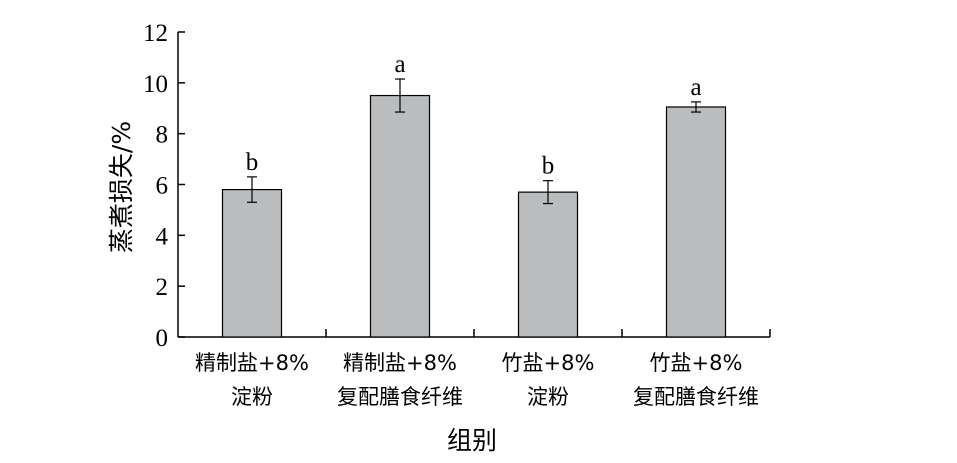 This screenshot has width=957, height=463. I want to click on x-ticks, so click(548, 333).